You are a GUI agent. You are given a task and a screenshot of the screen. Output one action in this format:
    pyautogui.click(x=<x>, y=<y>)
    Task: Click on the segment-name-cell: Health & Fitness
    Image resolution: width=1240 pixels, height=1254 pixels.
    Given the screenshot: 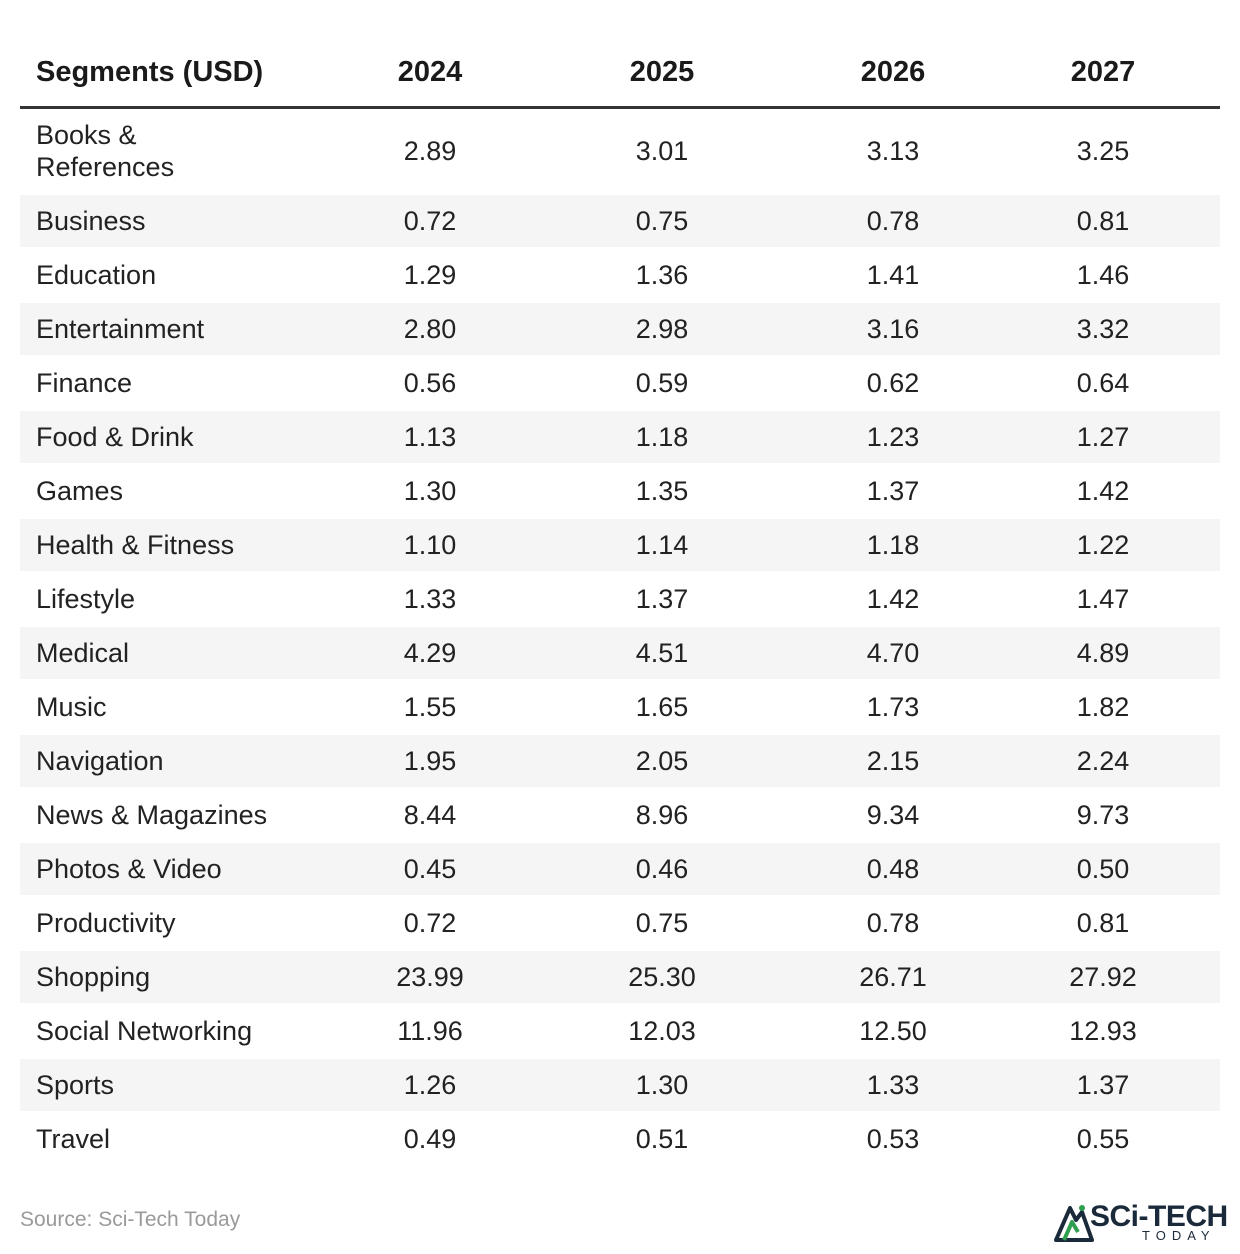 What is the action you would take?
    pyautogui.click(x=178, y=545)
    